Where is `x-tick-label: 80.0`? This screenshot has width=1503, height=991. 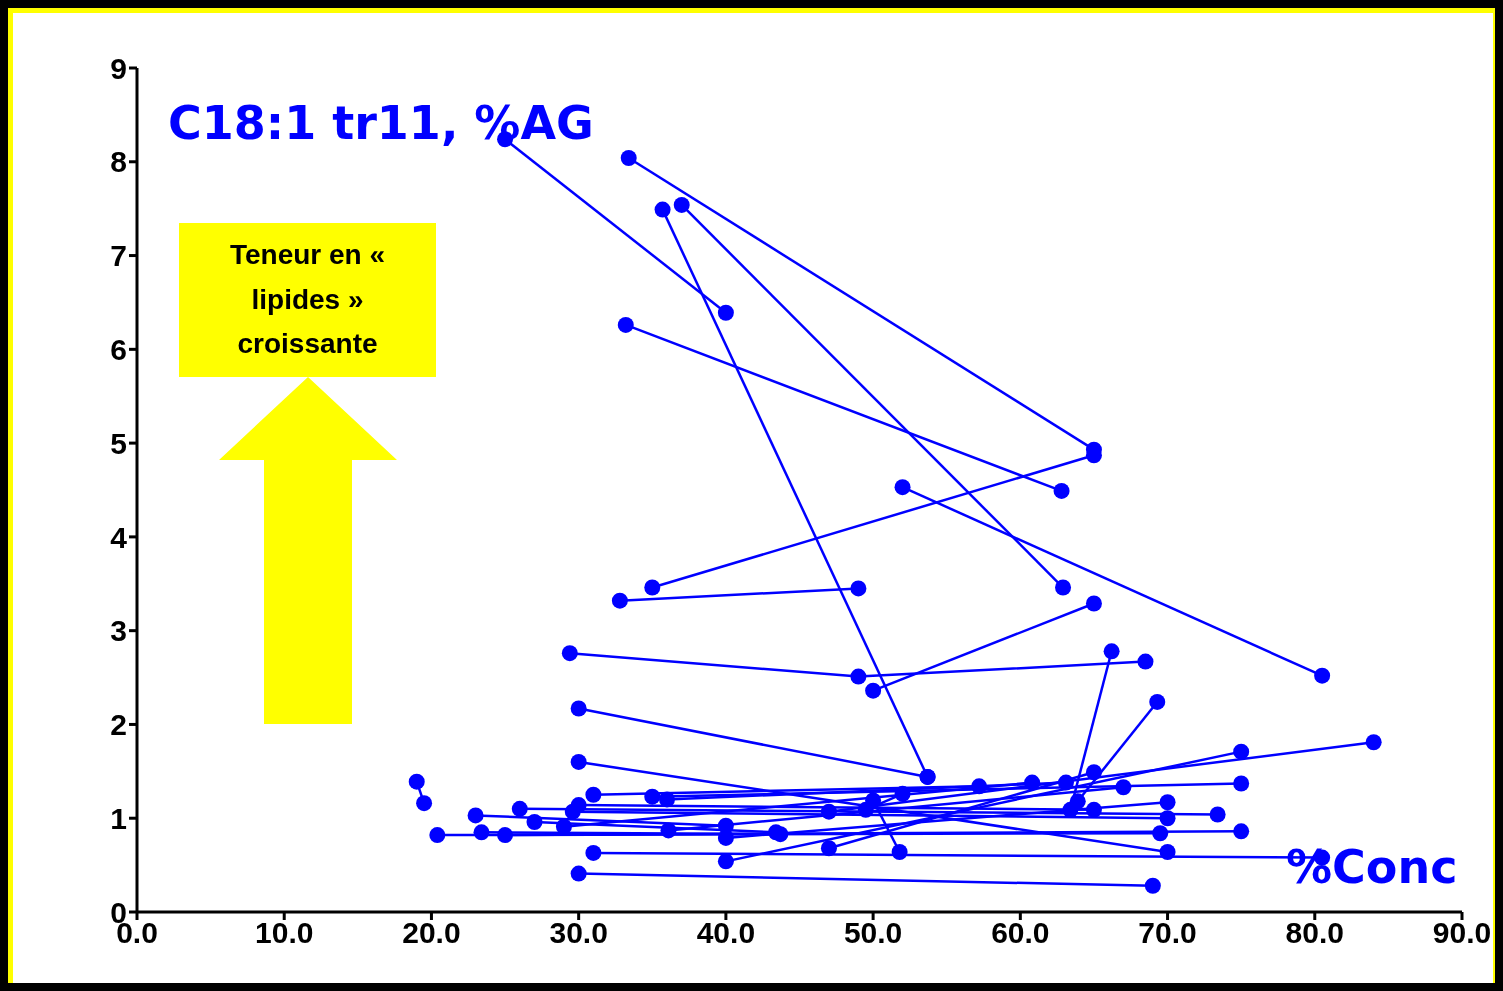 x-tick-label: 80.0 is located at coordinates (1314, 933).